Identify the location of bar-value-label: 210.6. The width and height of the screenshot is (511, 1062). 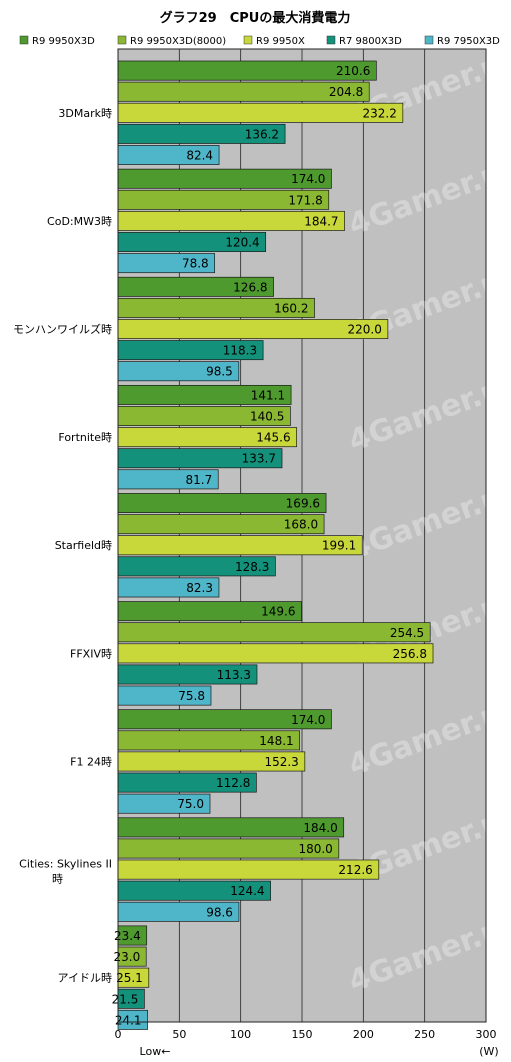
(353, 71).